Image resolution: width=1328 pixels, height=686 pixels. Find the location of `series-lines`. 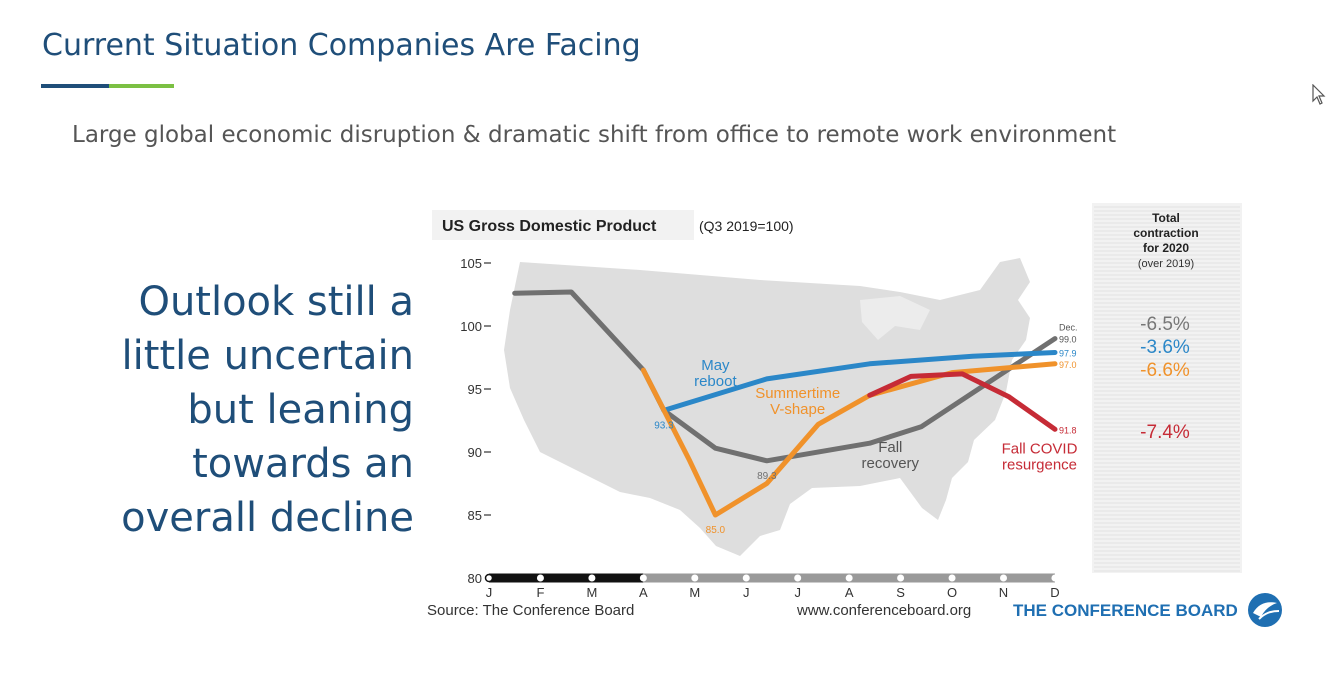

series-lines is located at coordinates (785, 403).